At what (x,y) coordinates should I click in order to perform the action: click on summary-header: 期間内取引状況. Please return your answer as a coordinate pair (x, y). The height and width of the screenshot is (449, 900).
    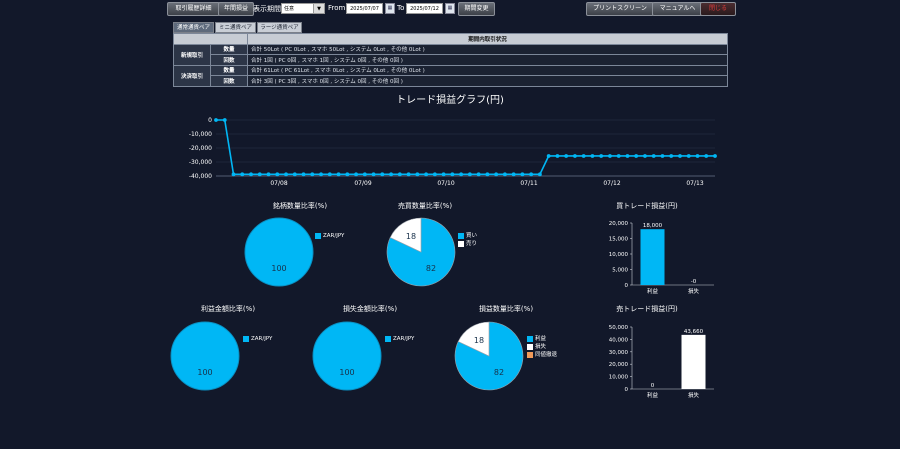
    Looking at the image, I should click on (487, 39).